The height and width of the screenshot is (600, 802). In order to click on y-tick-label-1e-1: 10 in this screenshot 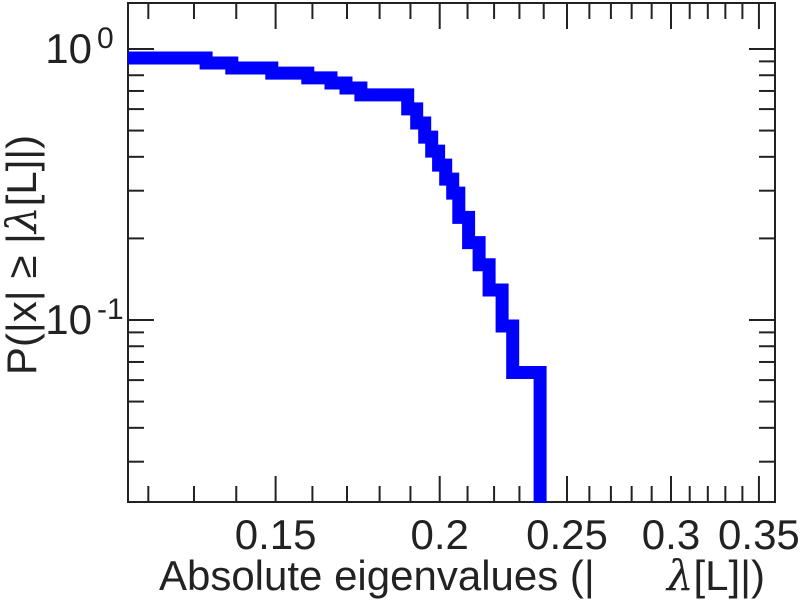, I will do `click(68, 319)`.